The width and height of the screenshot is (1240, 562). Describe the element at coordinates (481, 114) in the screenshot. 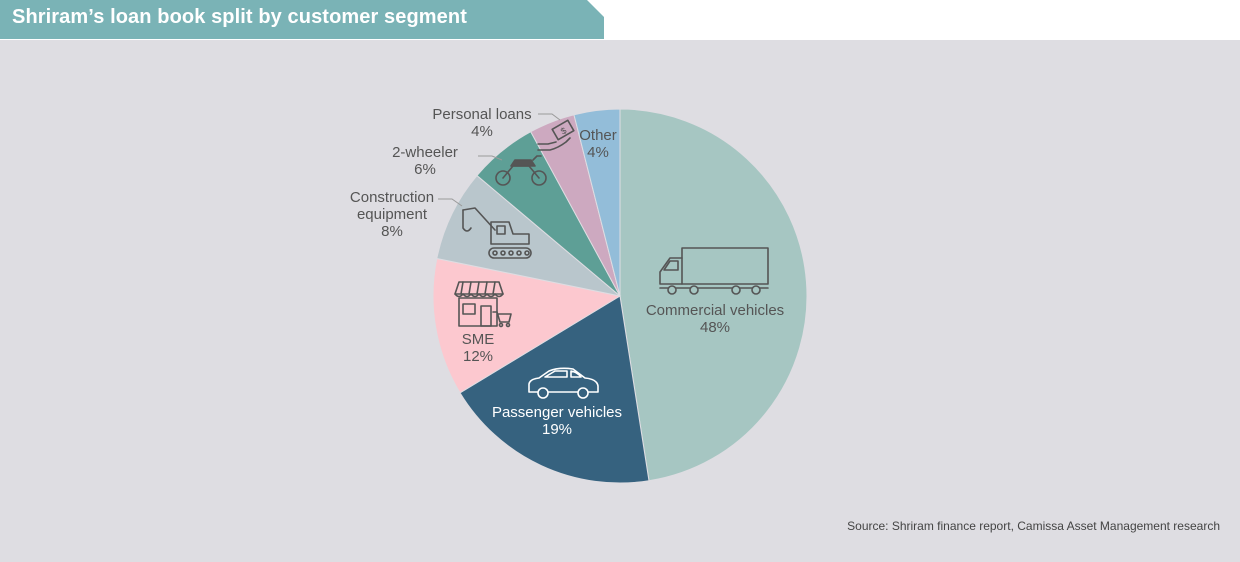

I see `slice-name-label: Personal loans` at that location.